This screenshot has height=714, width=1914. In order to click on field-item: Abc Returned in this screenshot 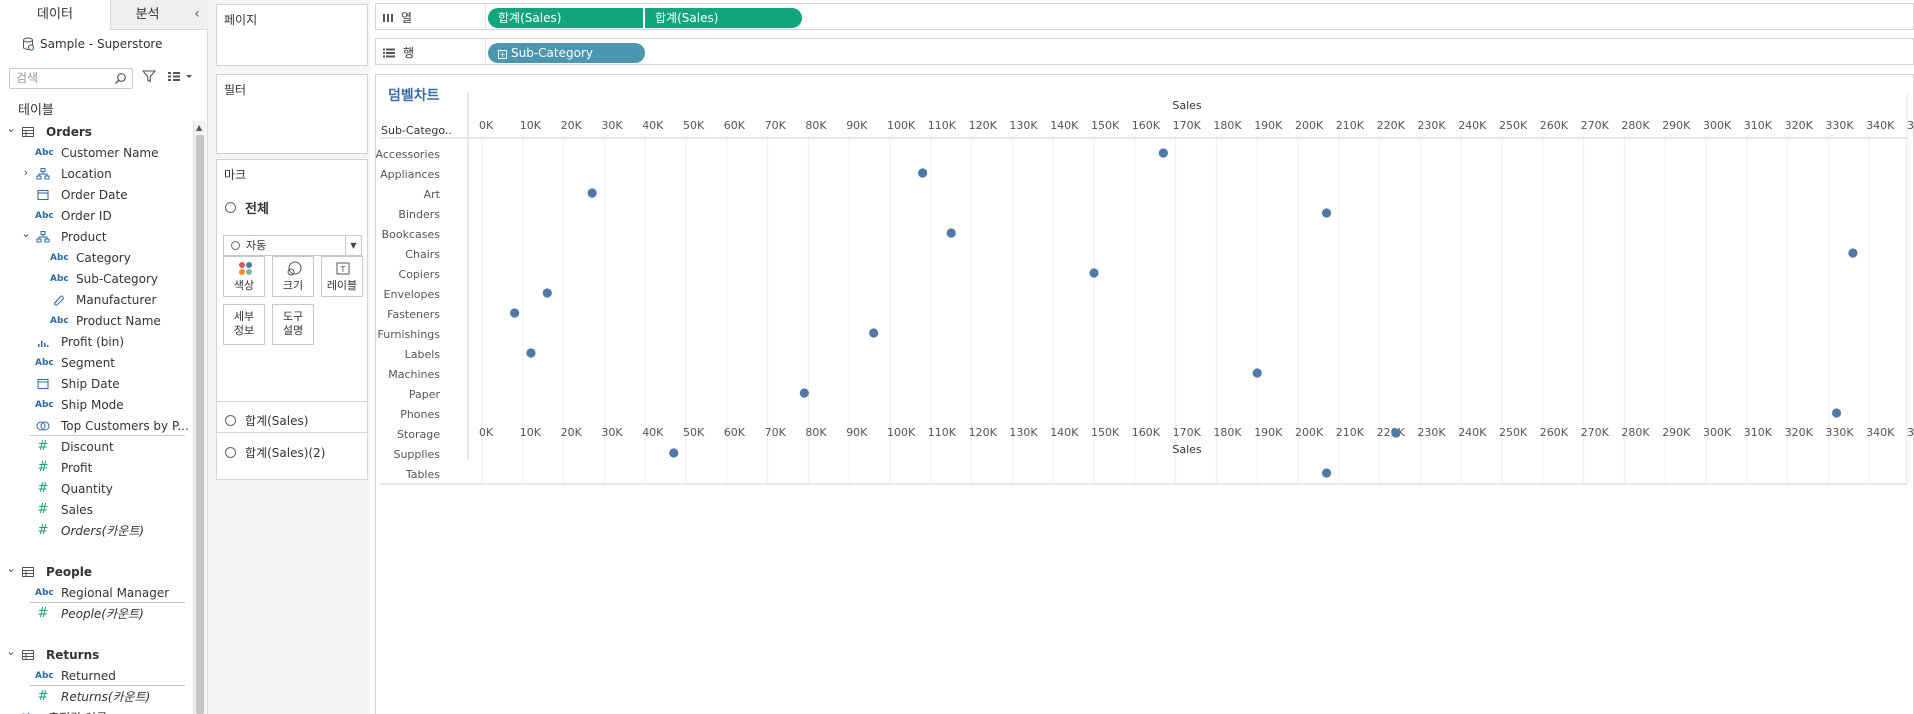, I will do `click(96, 675)`.